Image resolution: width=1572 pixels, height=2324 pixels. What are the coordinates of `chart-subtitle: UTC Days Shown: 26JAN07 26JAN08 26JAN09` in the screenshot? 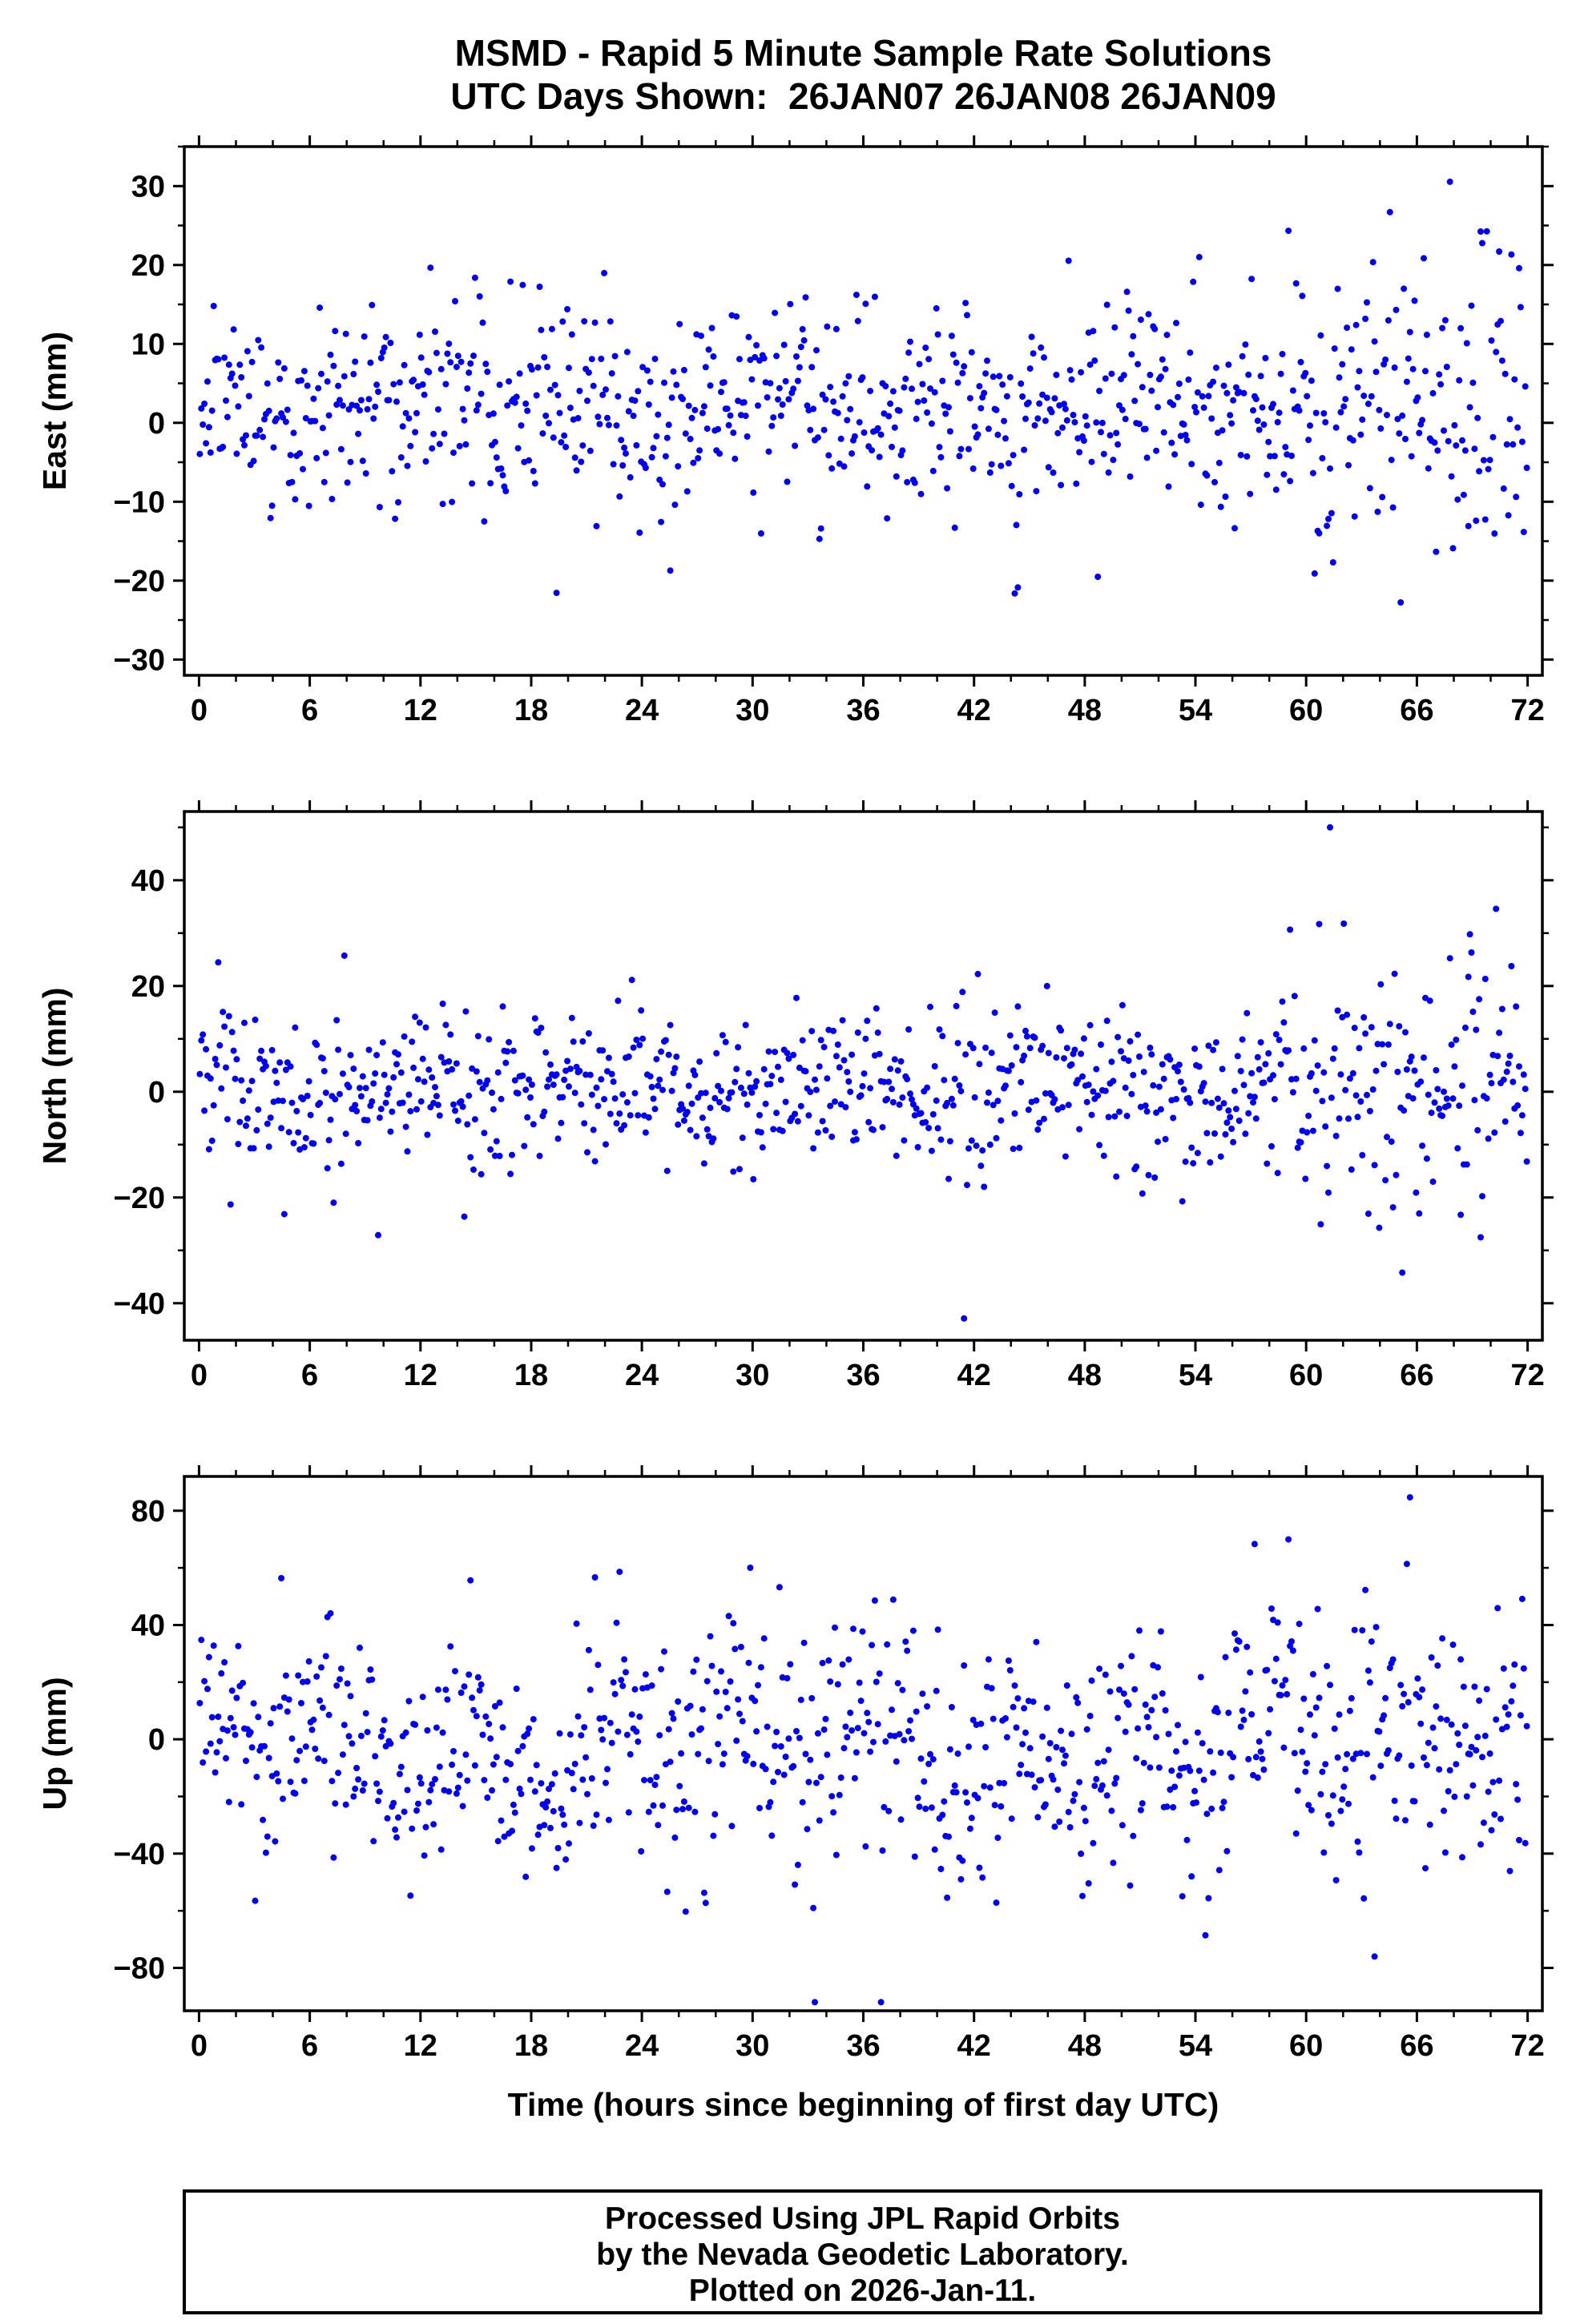 It's located at (863, 96).